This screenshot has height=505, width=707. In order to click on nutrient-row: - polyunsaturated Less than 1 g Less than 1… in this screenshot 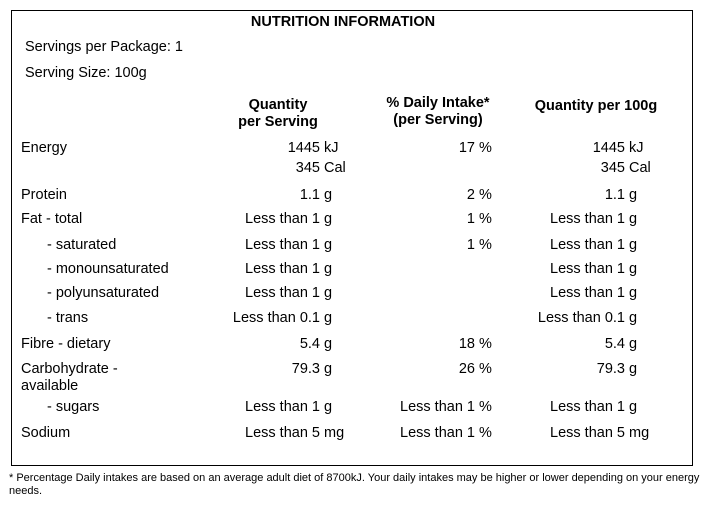, I will do `click(352, 305)`.